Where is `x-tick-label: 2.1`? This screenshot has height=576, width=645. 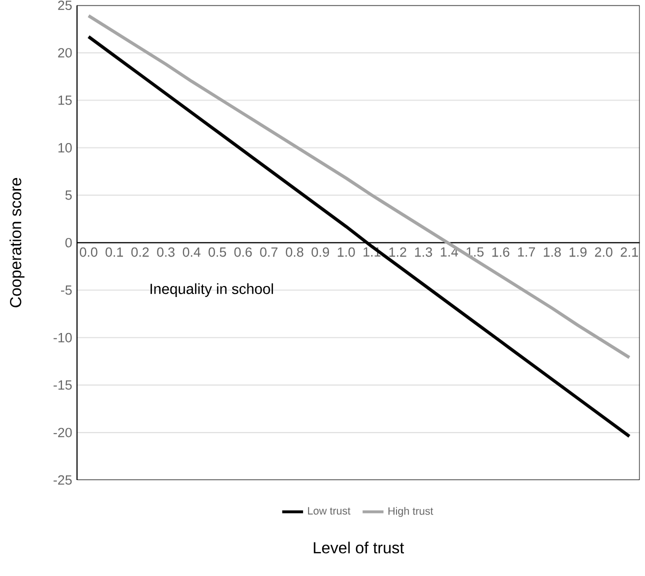
x-tick-label: 2.1 is located at coordinates (629, 252).